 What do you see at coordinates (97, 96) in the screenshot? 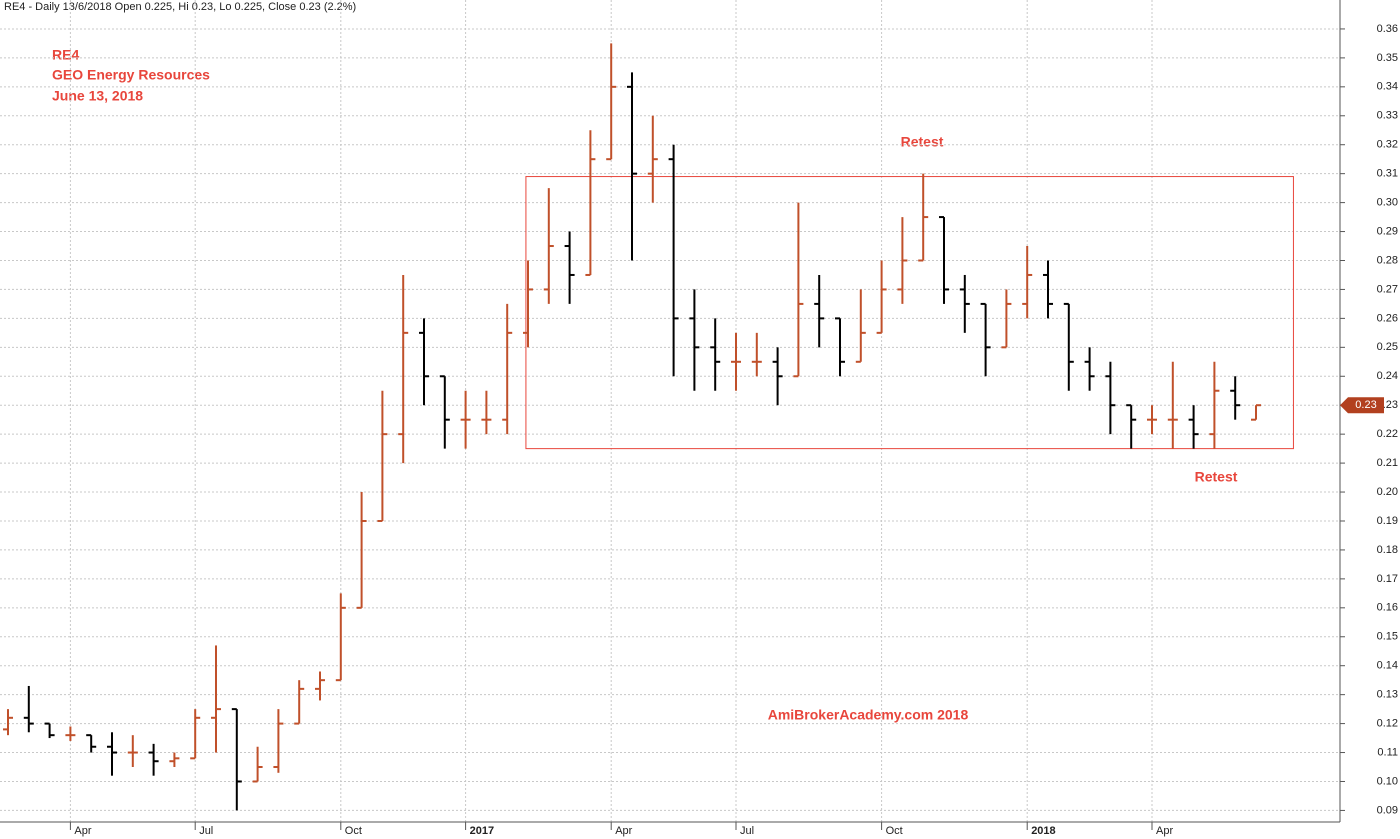
I see `date-annotation: June 13, 2018` at bounding box center [97, 96].